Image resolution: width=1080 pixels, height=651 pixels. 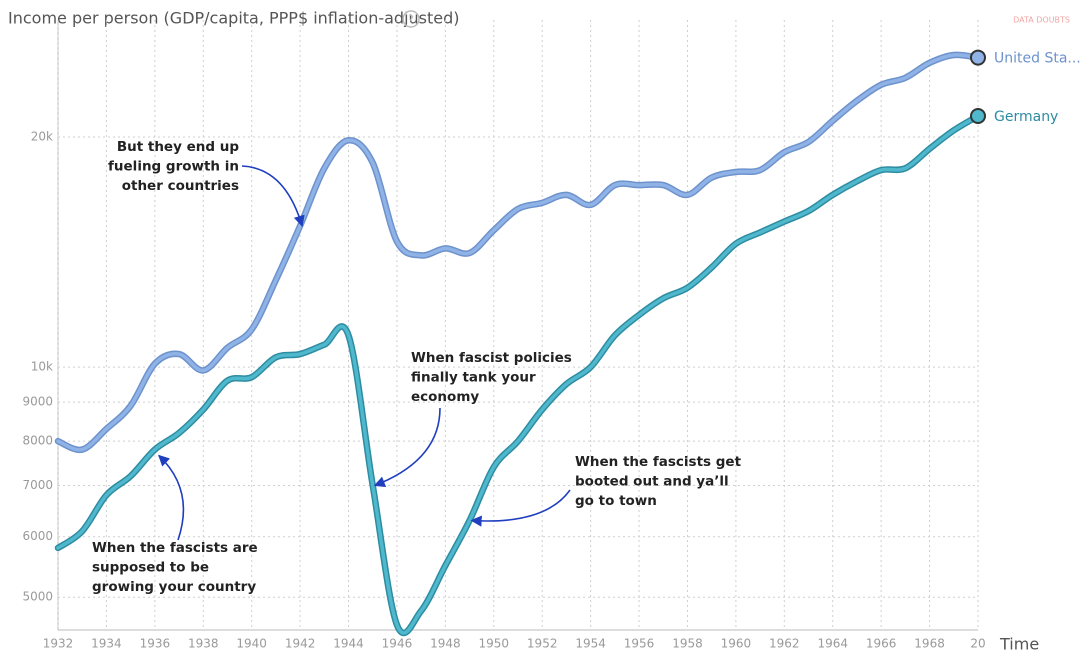 What do you see at coordinates (473, 378) in the screenshot?
I see `annotation: finally tank your` at bounding box center [473, 378].